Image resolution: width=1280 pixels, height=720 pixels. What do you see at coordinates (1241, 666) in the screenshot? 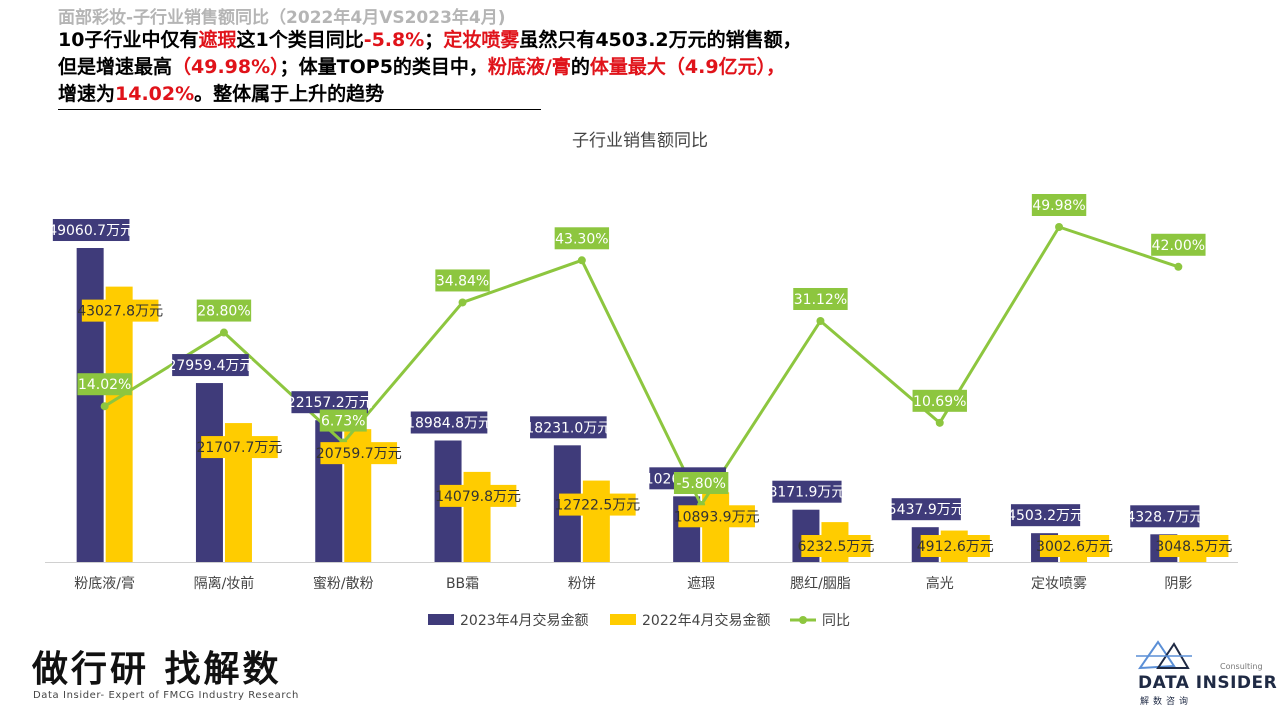
I see `logo-tag: Consulting` at bounding box center [1241, 666].